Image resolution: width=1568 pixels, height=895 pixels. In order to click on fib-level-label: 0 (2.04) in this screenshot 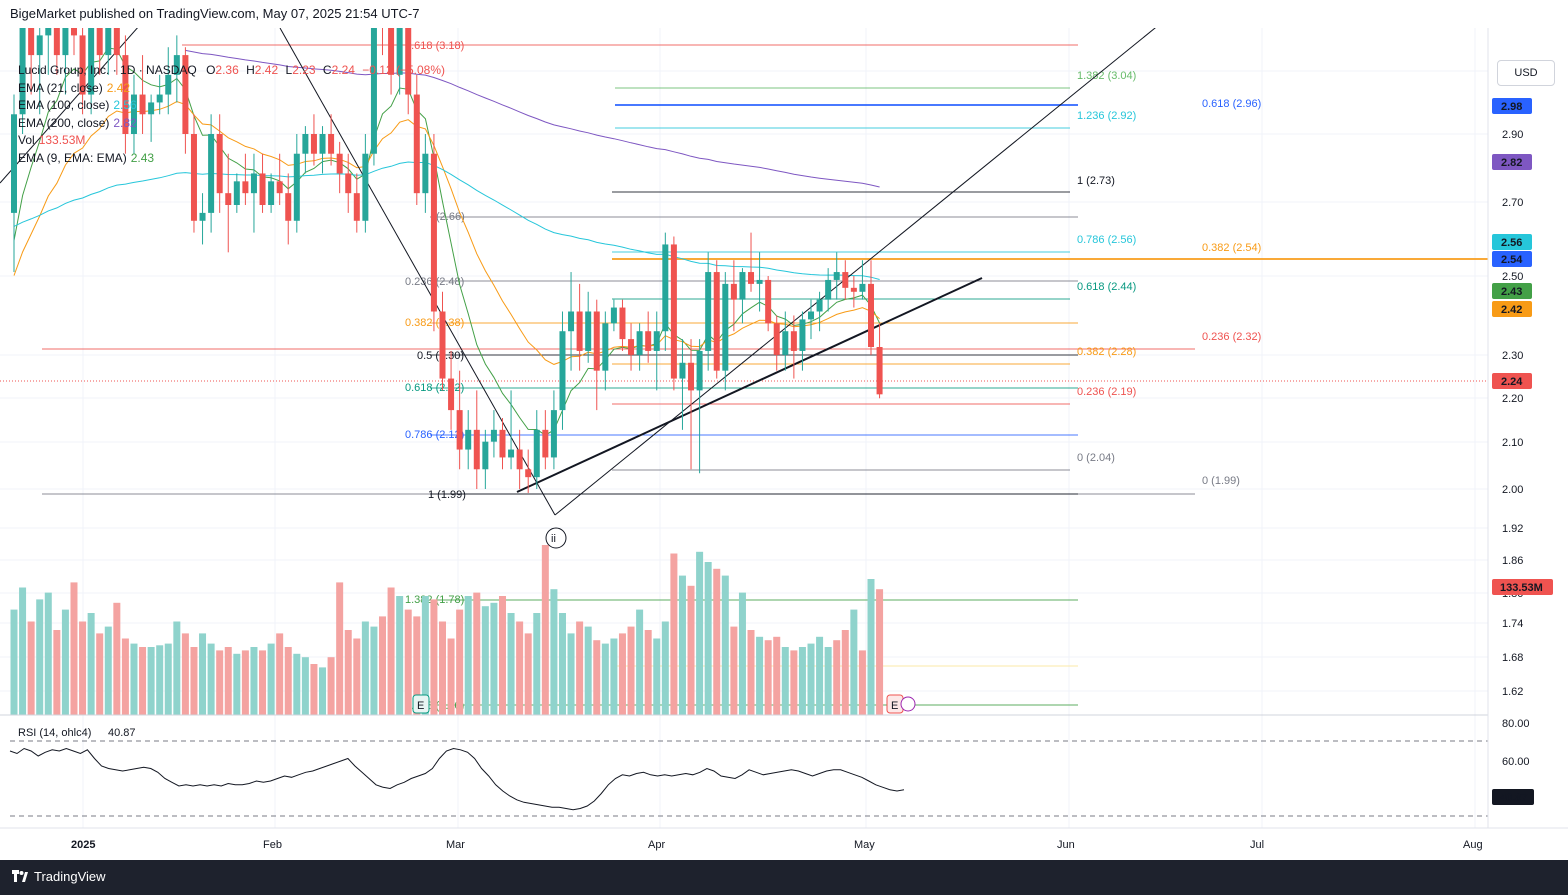, I will do `click(1096, 458)`.